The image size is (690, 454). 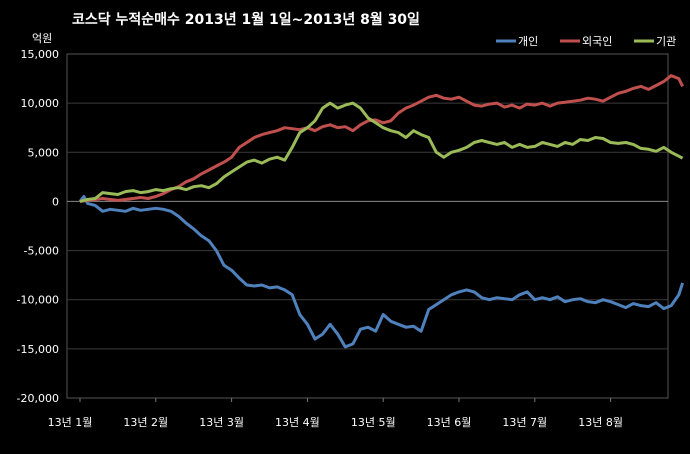 What do you see at coordinates (40, 54) in the screenshot?
I see `y-tick-label: 15,000` at bounding box center [40, 54].